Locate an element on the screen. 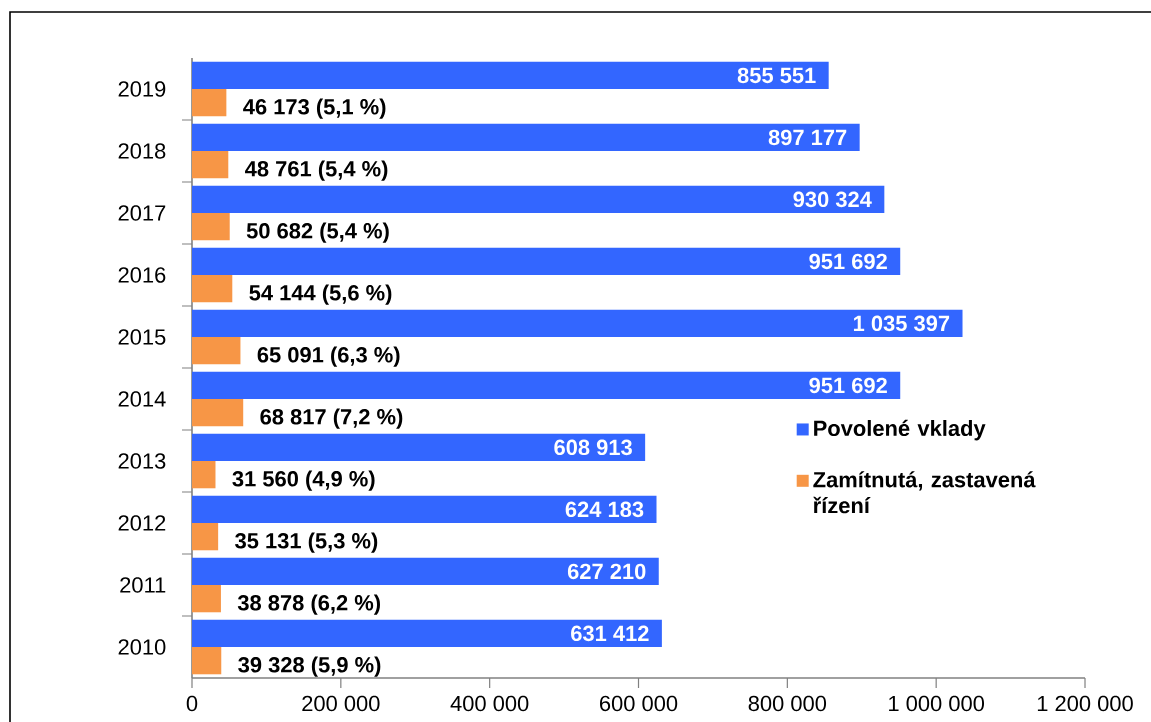  x-tick-label: 1 000 000 is located at coordinates (937, 703).